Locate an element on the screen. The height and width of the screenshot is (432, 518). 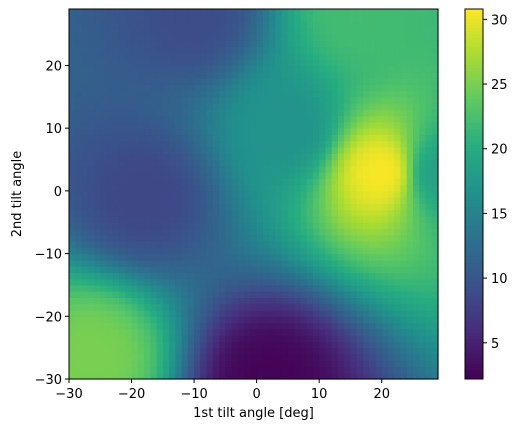
colorbar-frame is located at coordinates (474, 194).